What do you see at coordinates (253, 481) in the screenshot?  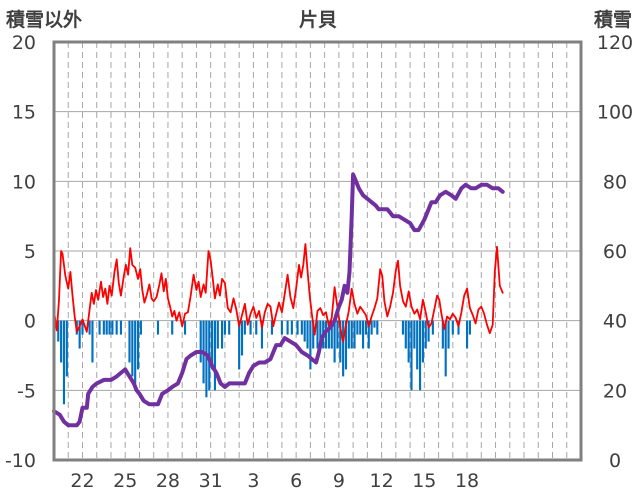 I see `x-tick-label: 3` at bounding box center [253, 481].